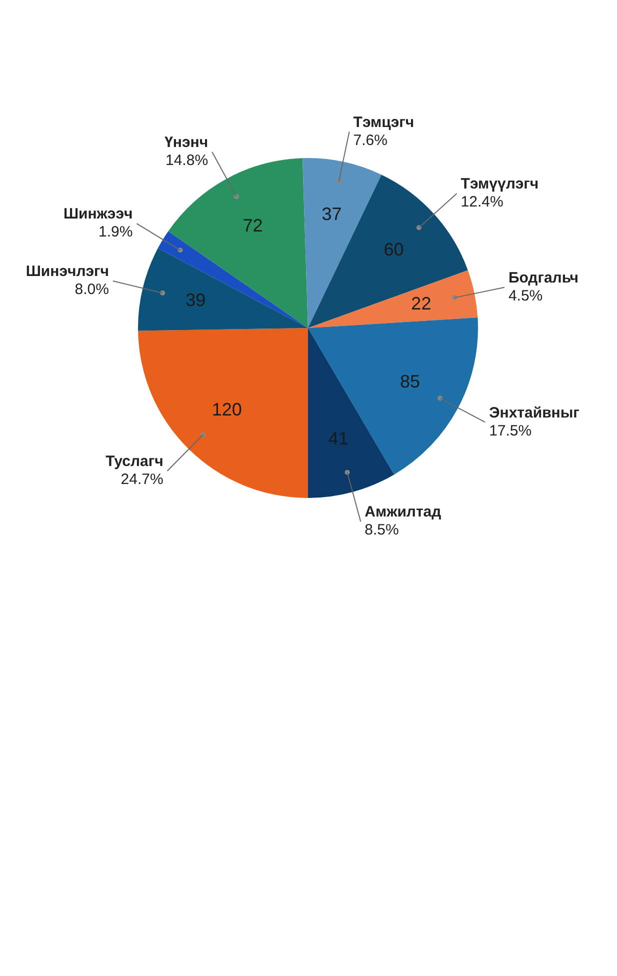  What do you see at coordinates (186, 160) in the screenshot?
I see `text: 14.8%` at bounding box center [186, 160].